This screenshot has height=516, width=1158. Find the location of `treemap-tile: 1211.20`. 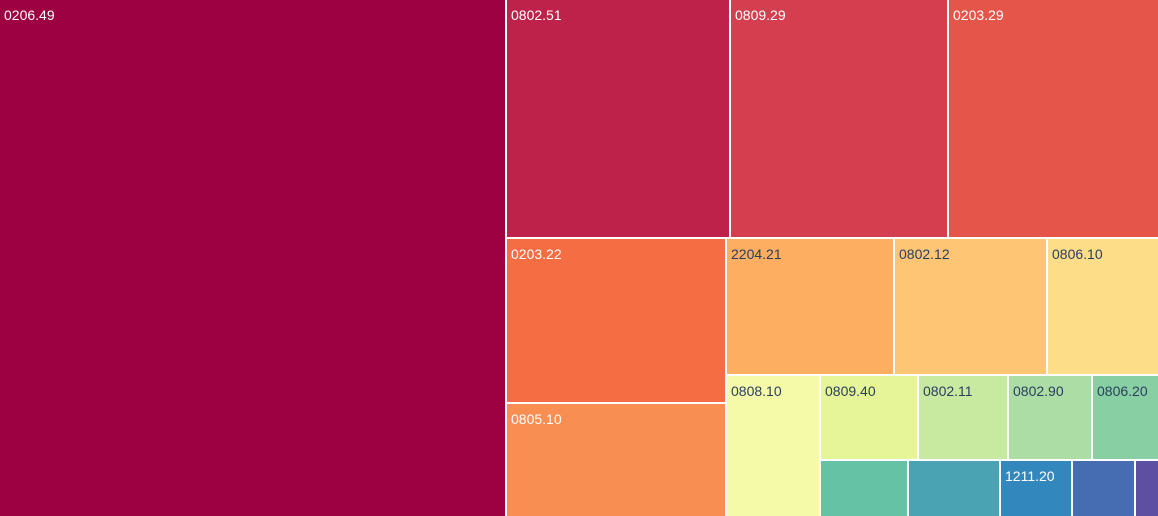

treemap-tile: 1211.20 is located at coordinates (1037, 488).